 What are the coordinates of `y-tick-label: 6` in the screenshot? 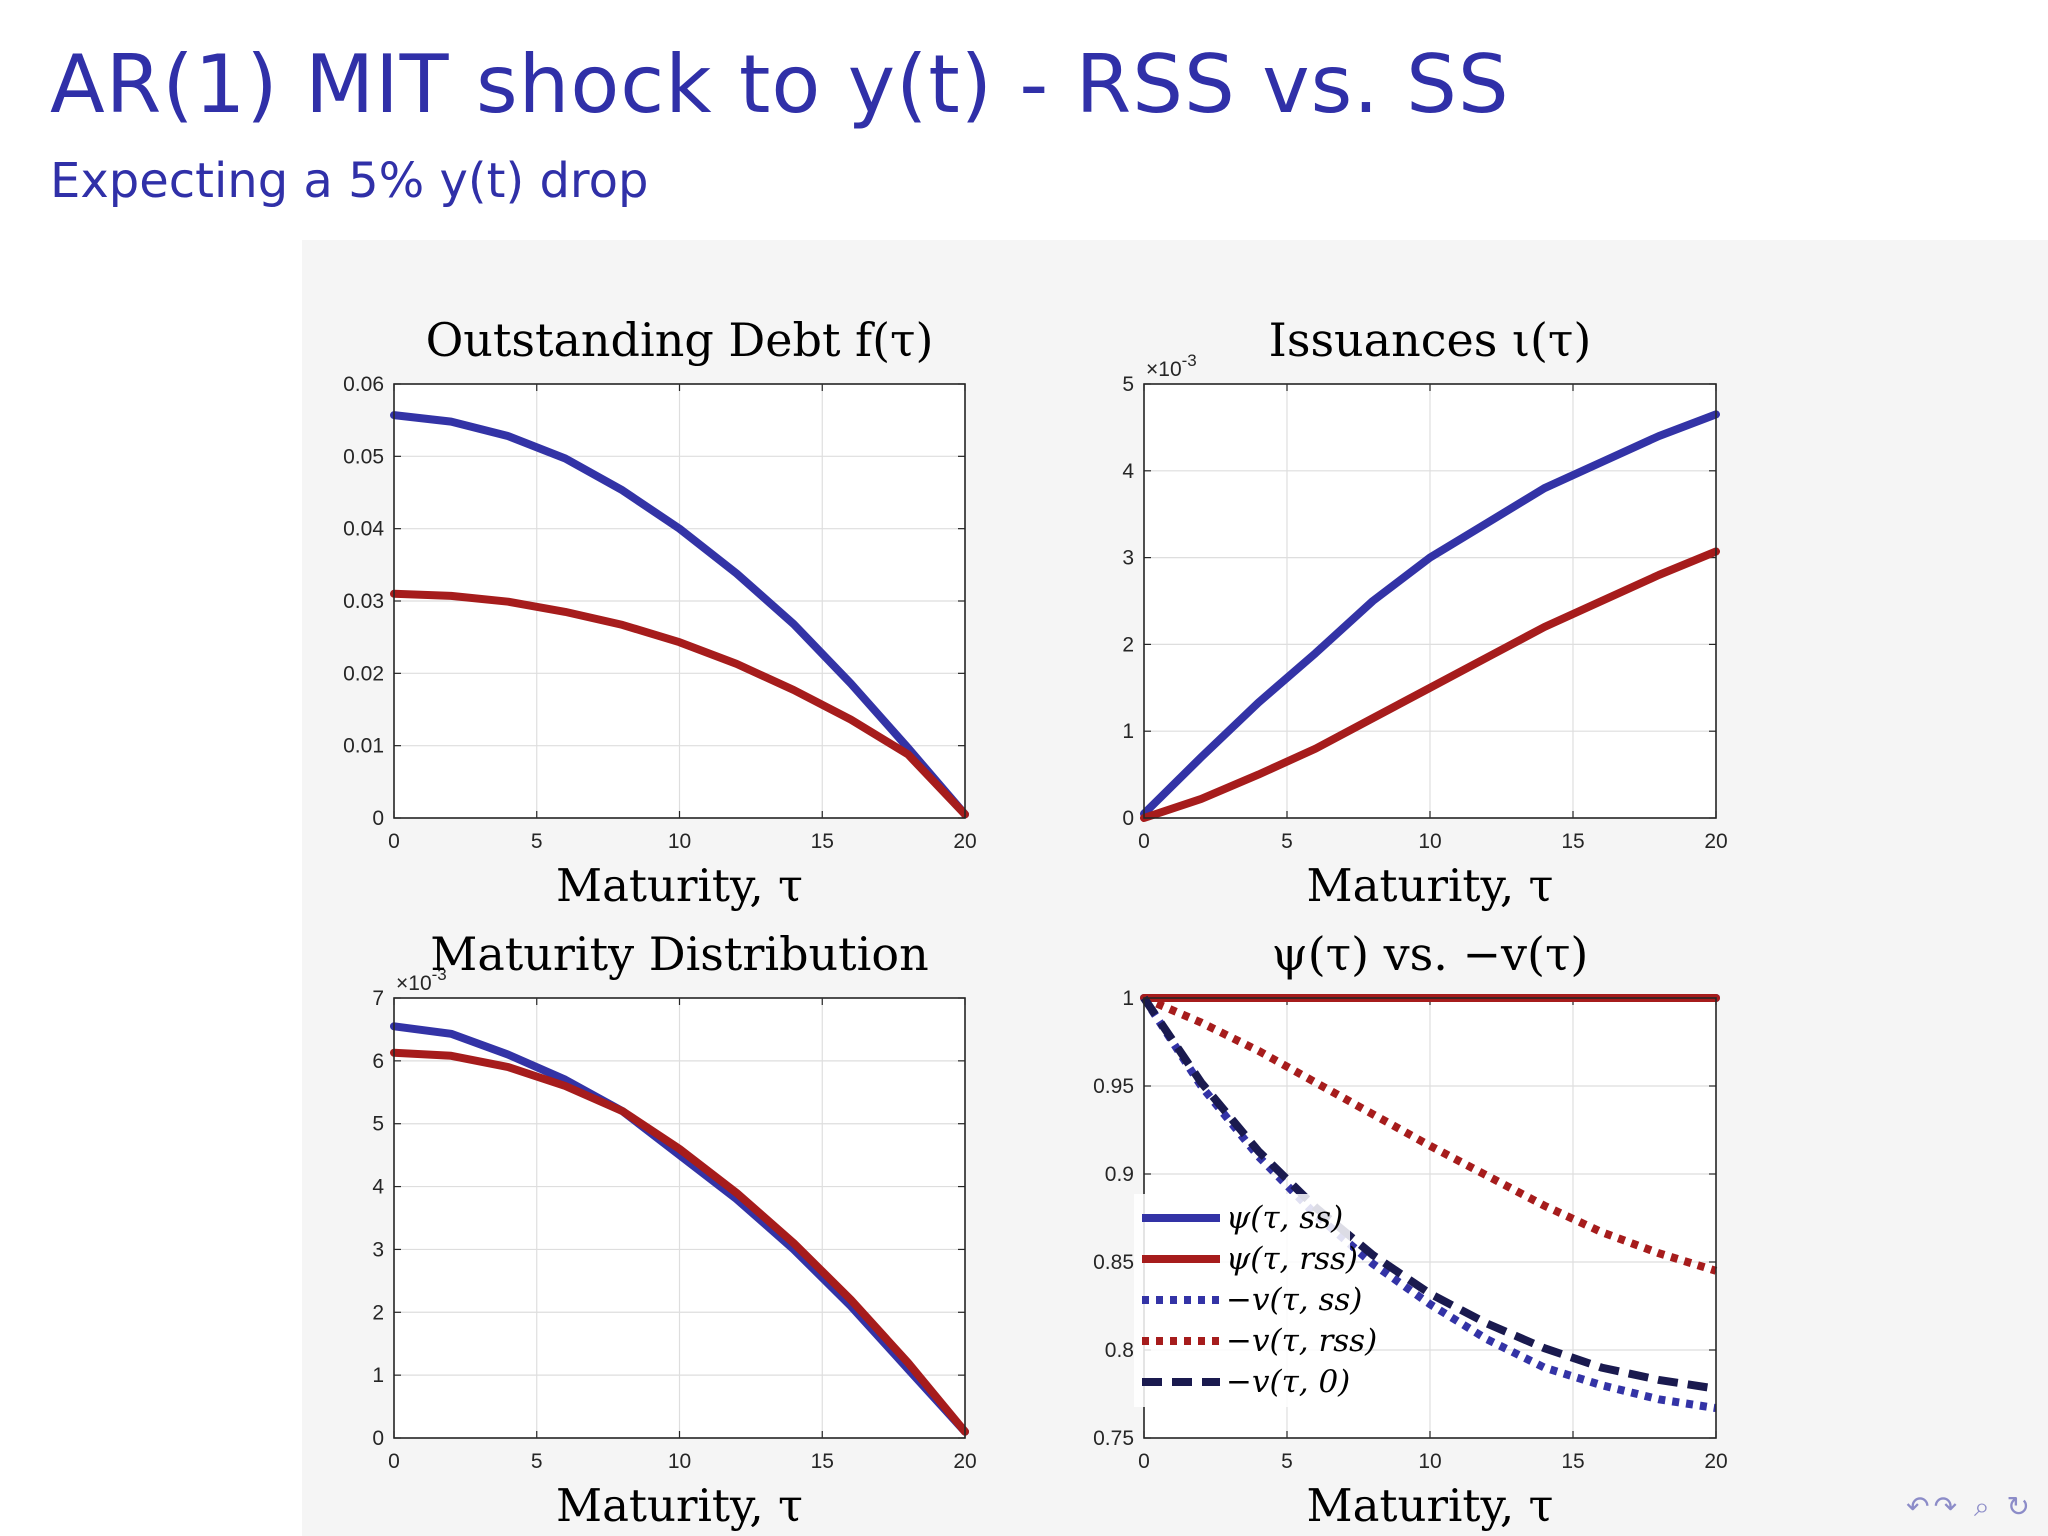 It's located at (378, 1061).